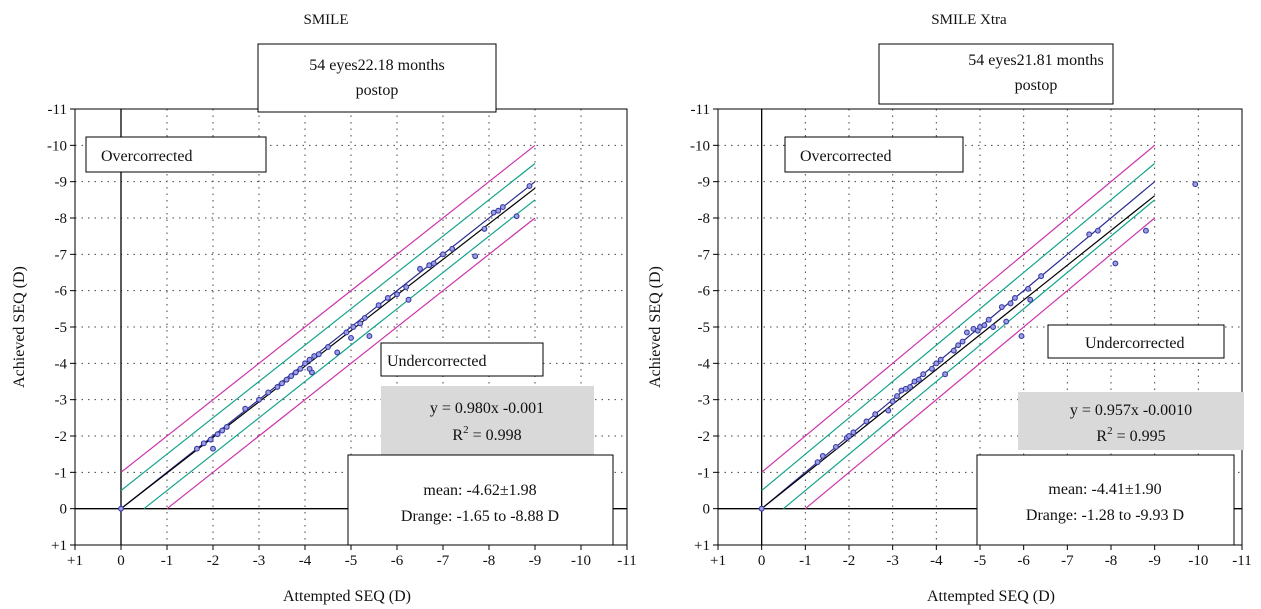  I want to click on chart-title: SMILE, so click(326, 20).